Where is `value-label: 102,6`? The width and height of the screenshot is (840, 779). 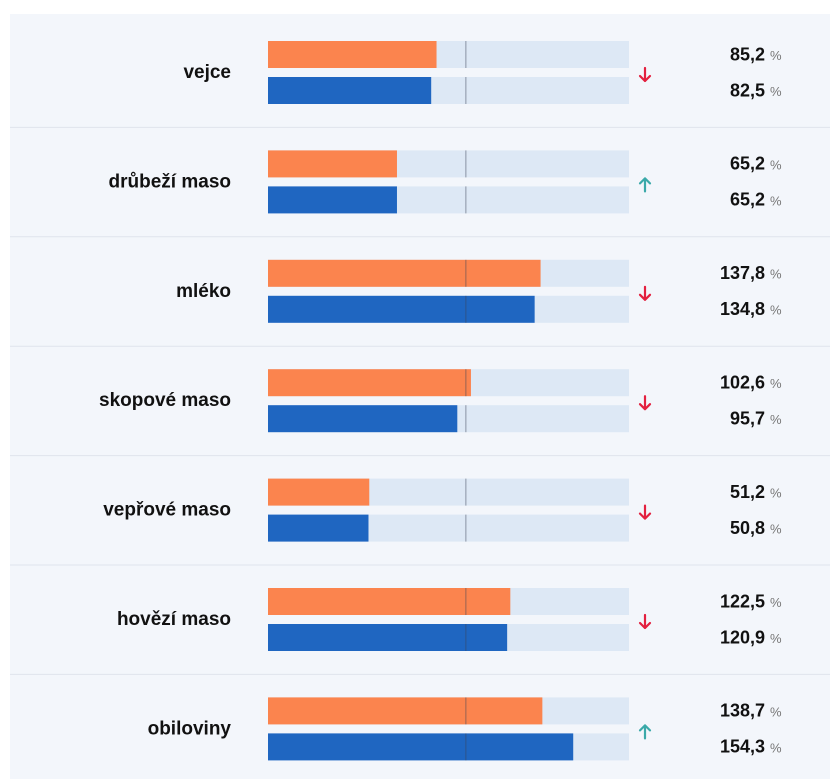 value-label: 102,6 is located at coordinates (742, 382).